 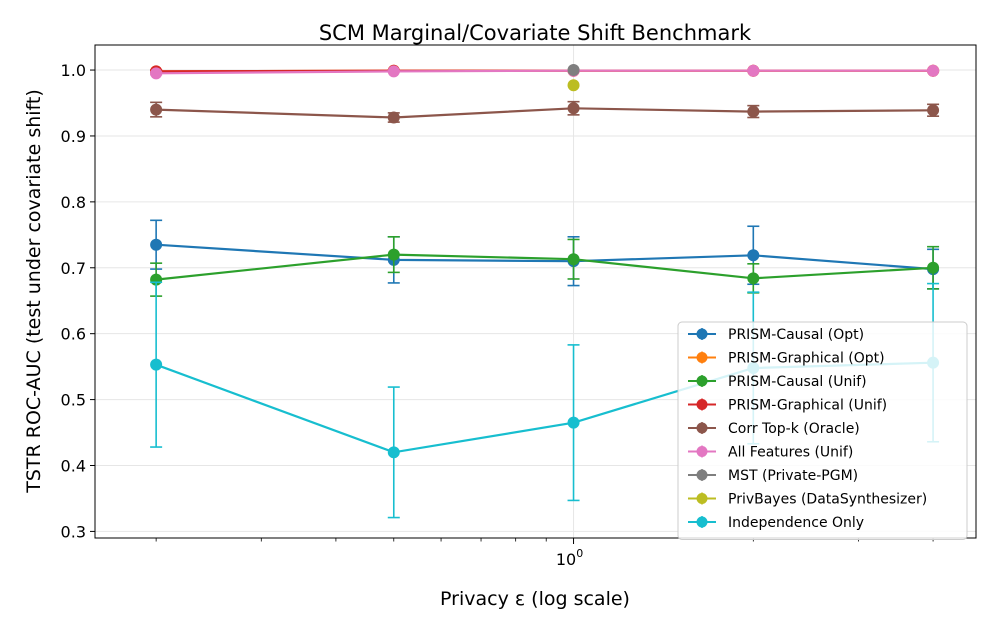 What do you see at coordinates (73, 400) in the screenshot?
I see `y-tick-label: 0.5` at bounding box center [73, 400].